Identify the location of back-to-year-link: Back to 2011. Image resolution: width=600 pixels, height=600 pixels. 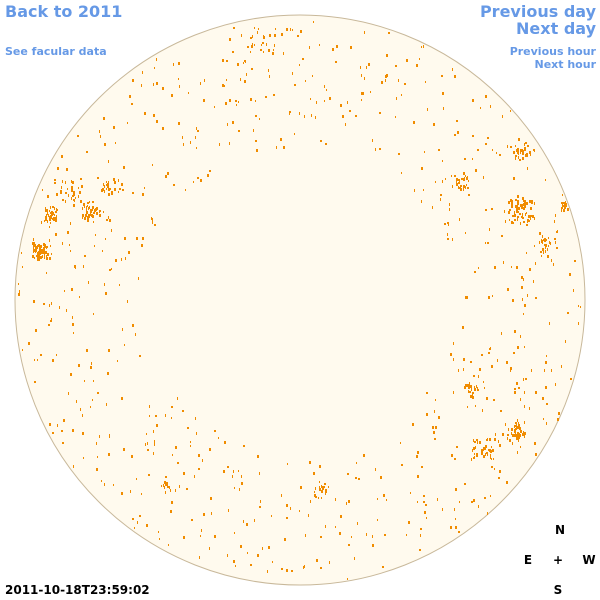
(64, 11).